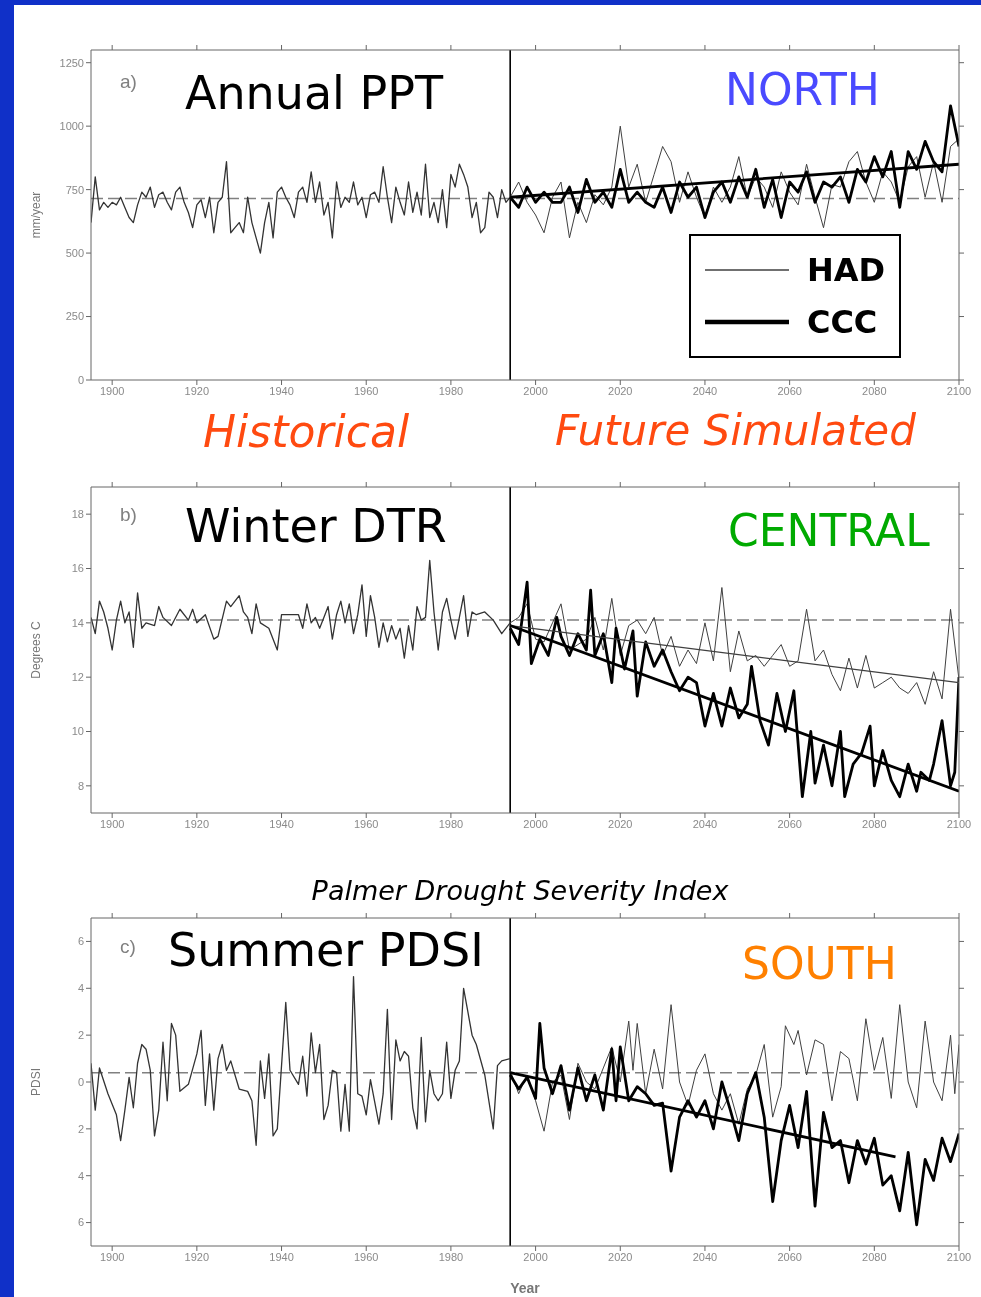 This screenshot has height=1297, width=981. I want to click on annotation: a), so click(128, 82).